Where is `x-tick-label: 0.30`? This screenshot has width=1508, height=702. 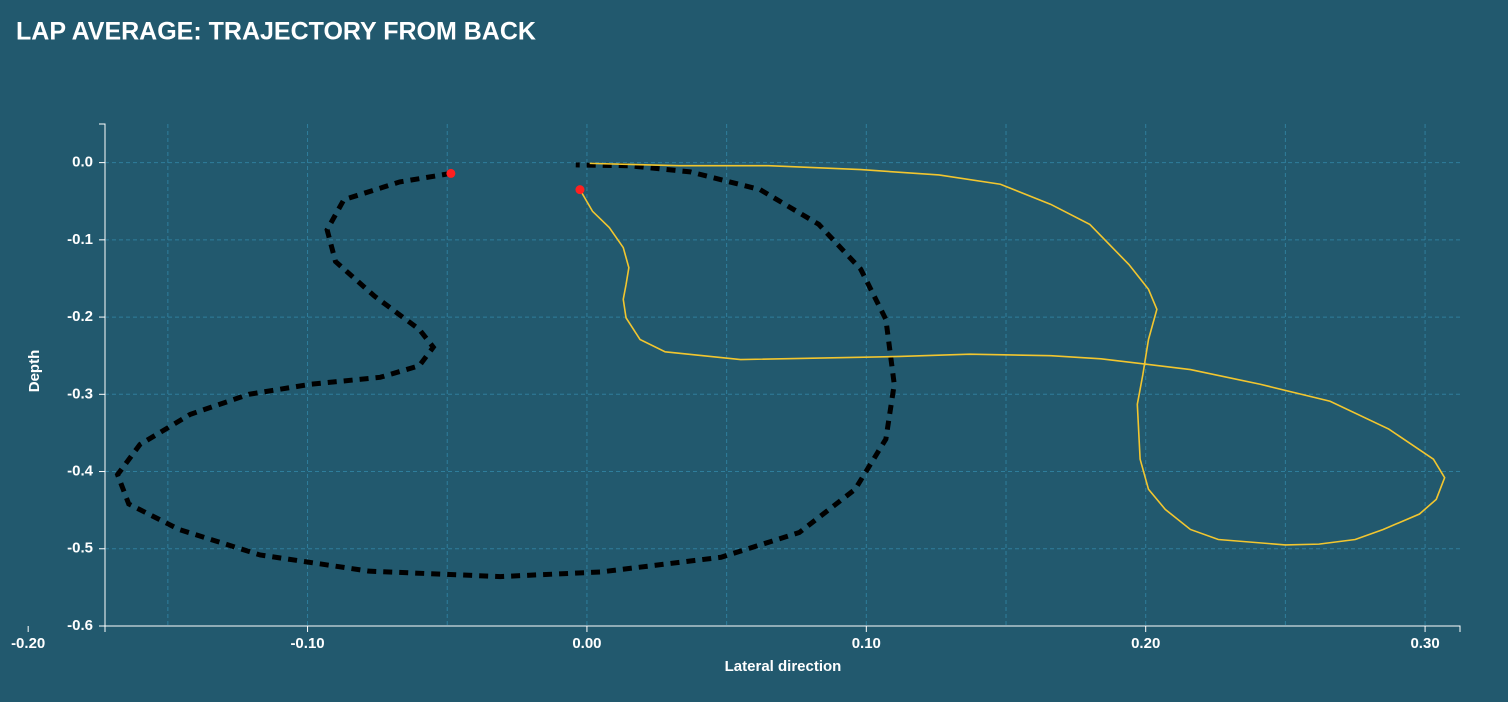
x-tick-label: 0.30 is located at coordinates (1424, 643).